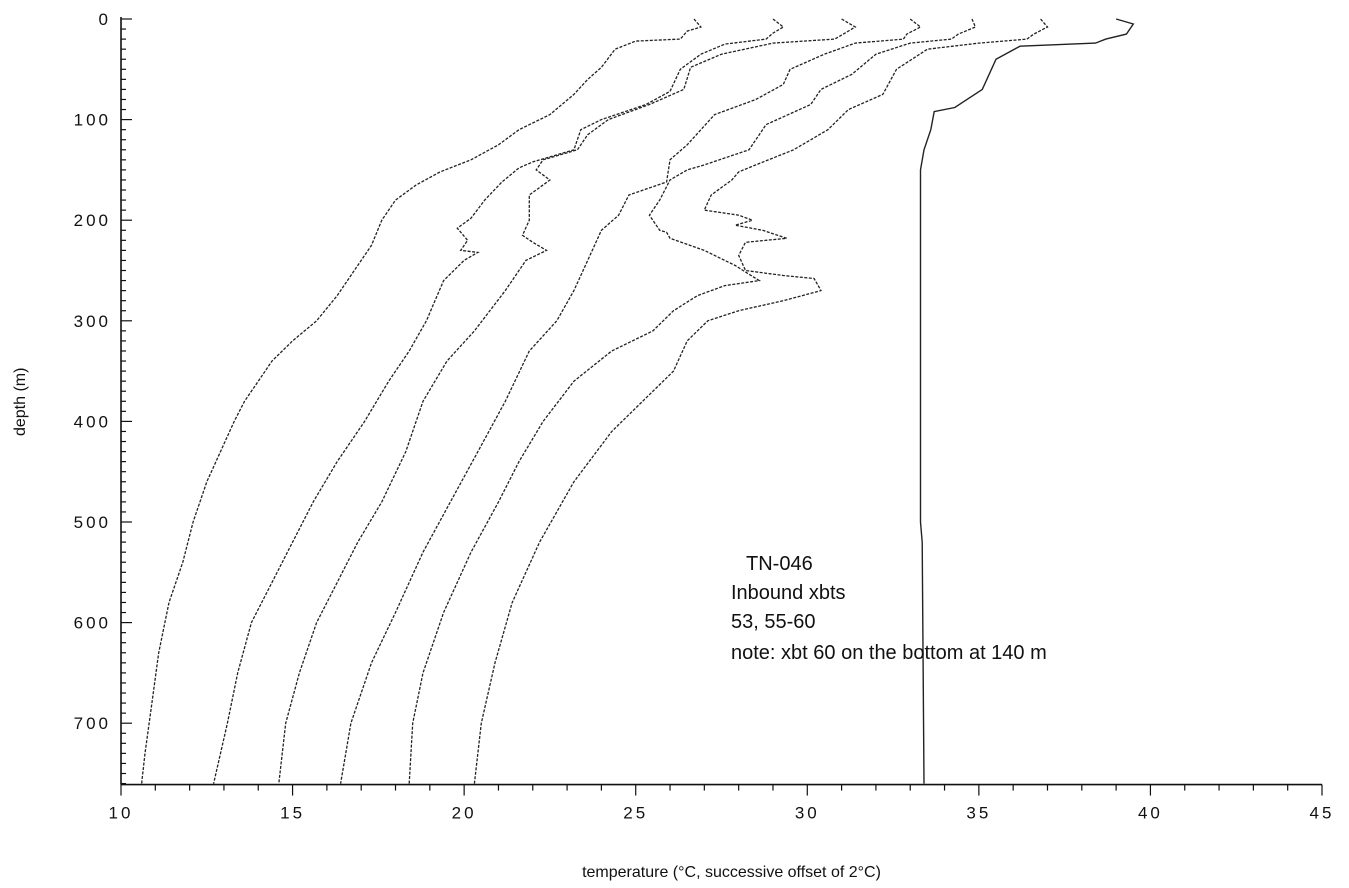  What do you see at coordinates (92, 623) in the screenshot?
I see `y-tick-label: 600` at bounding box center [92, 623].